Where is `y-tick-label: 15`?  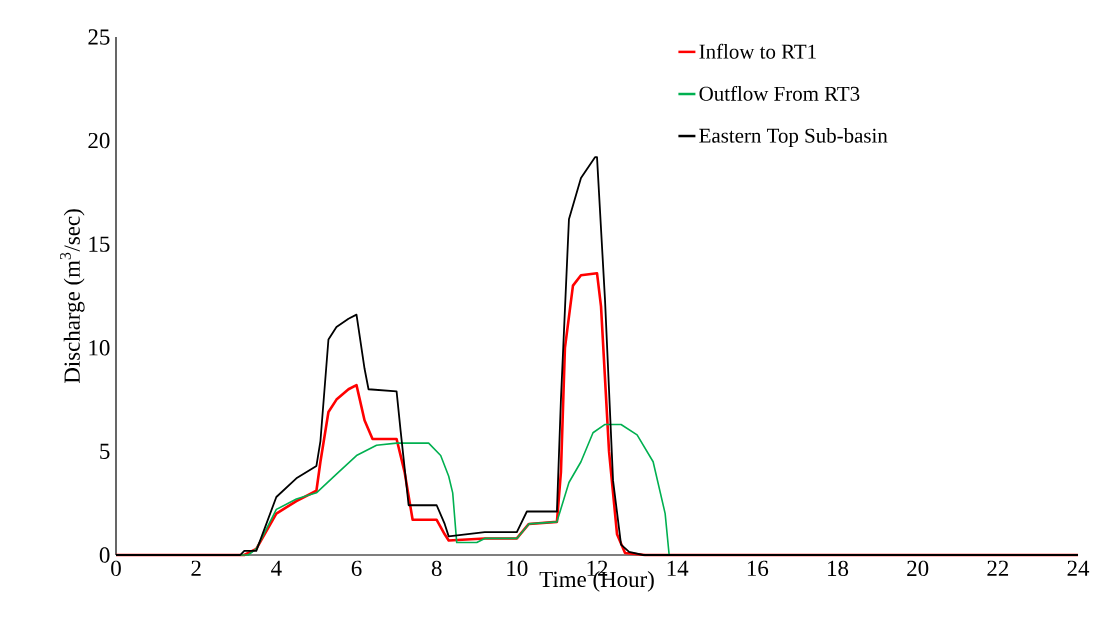
y-tick-label: 15 is located at coordinates (99, 244).